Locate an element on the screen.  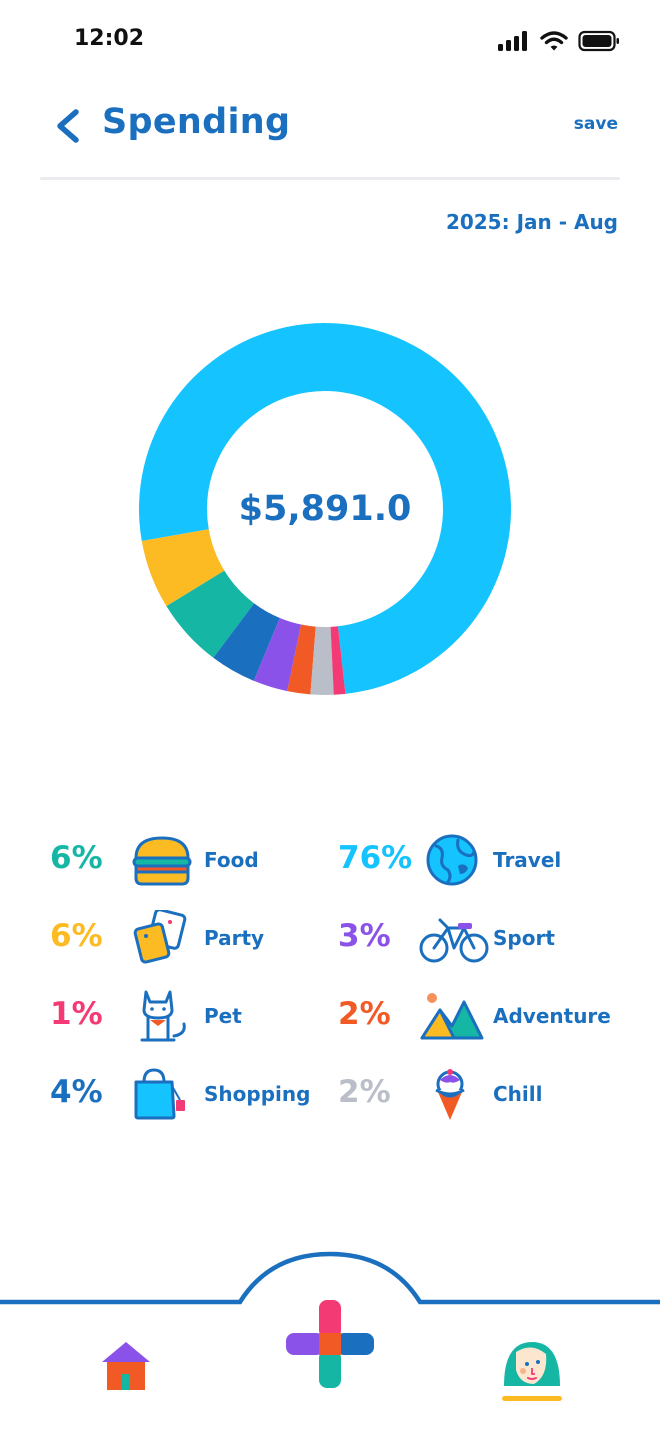
burger-icon is located at coordinates (162, 861).